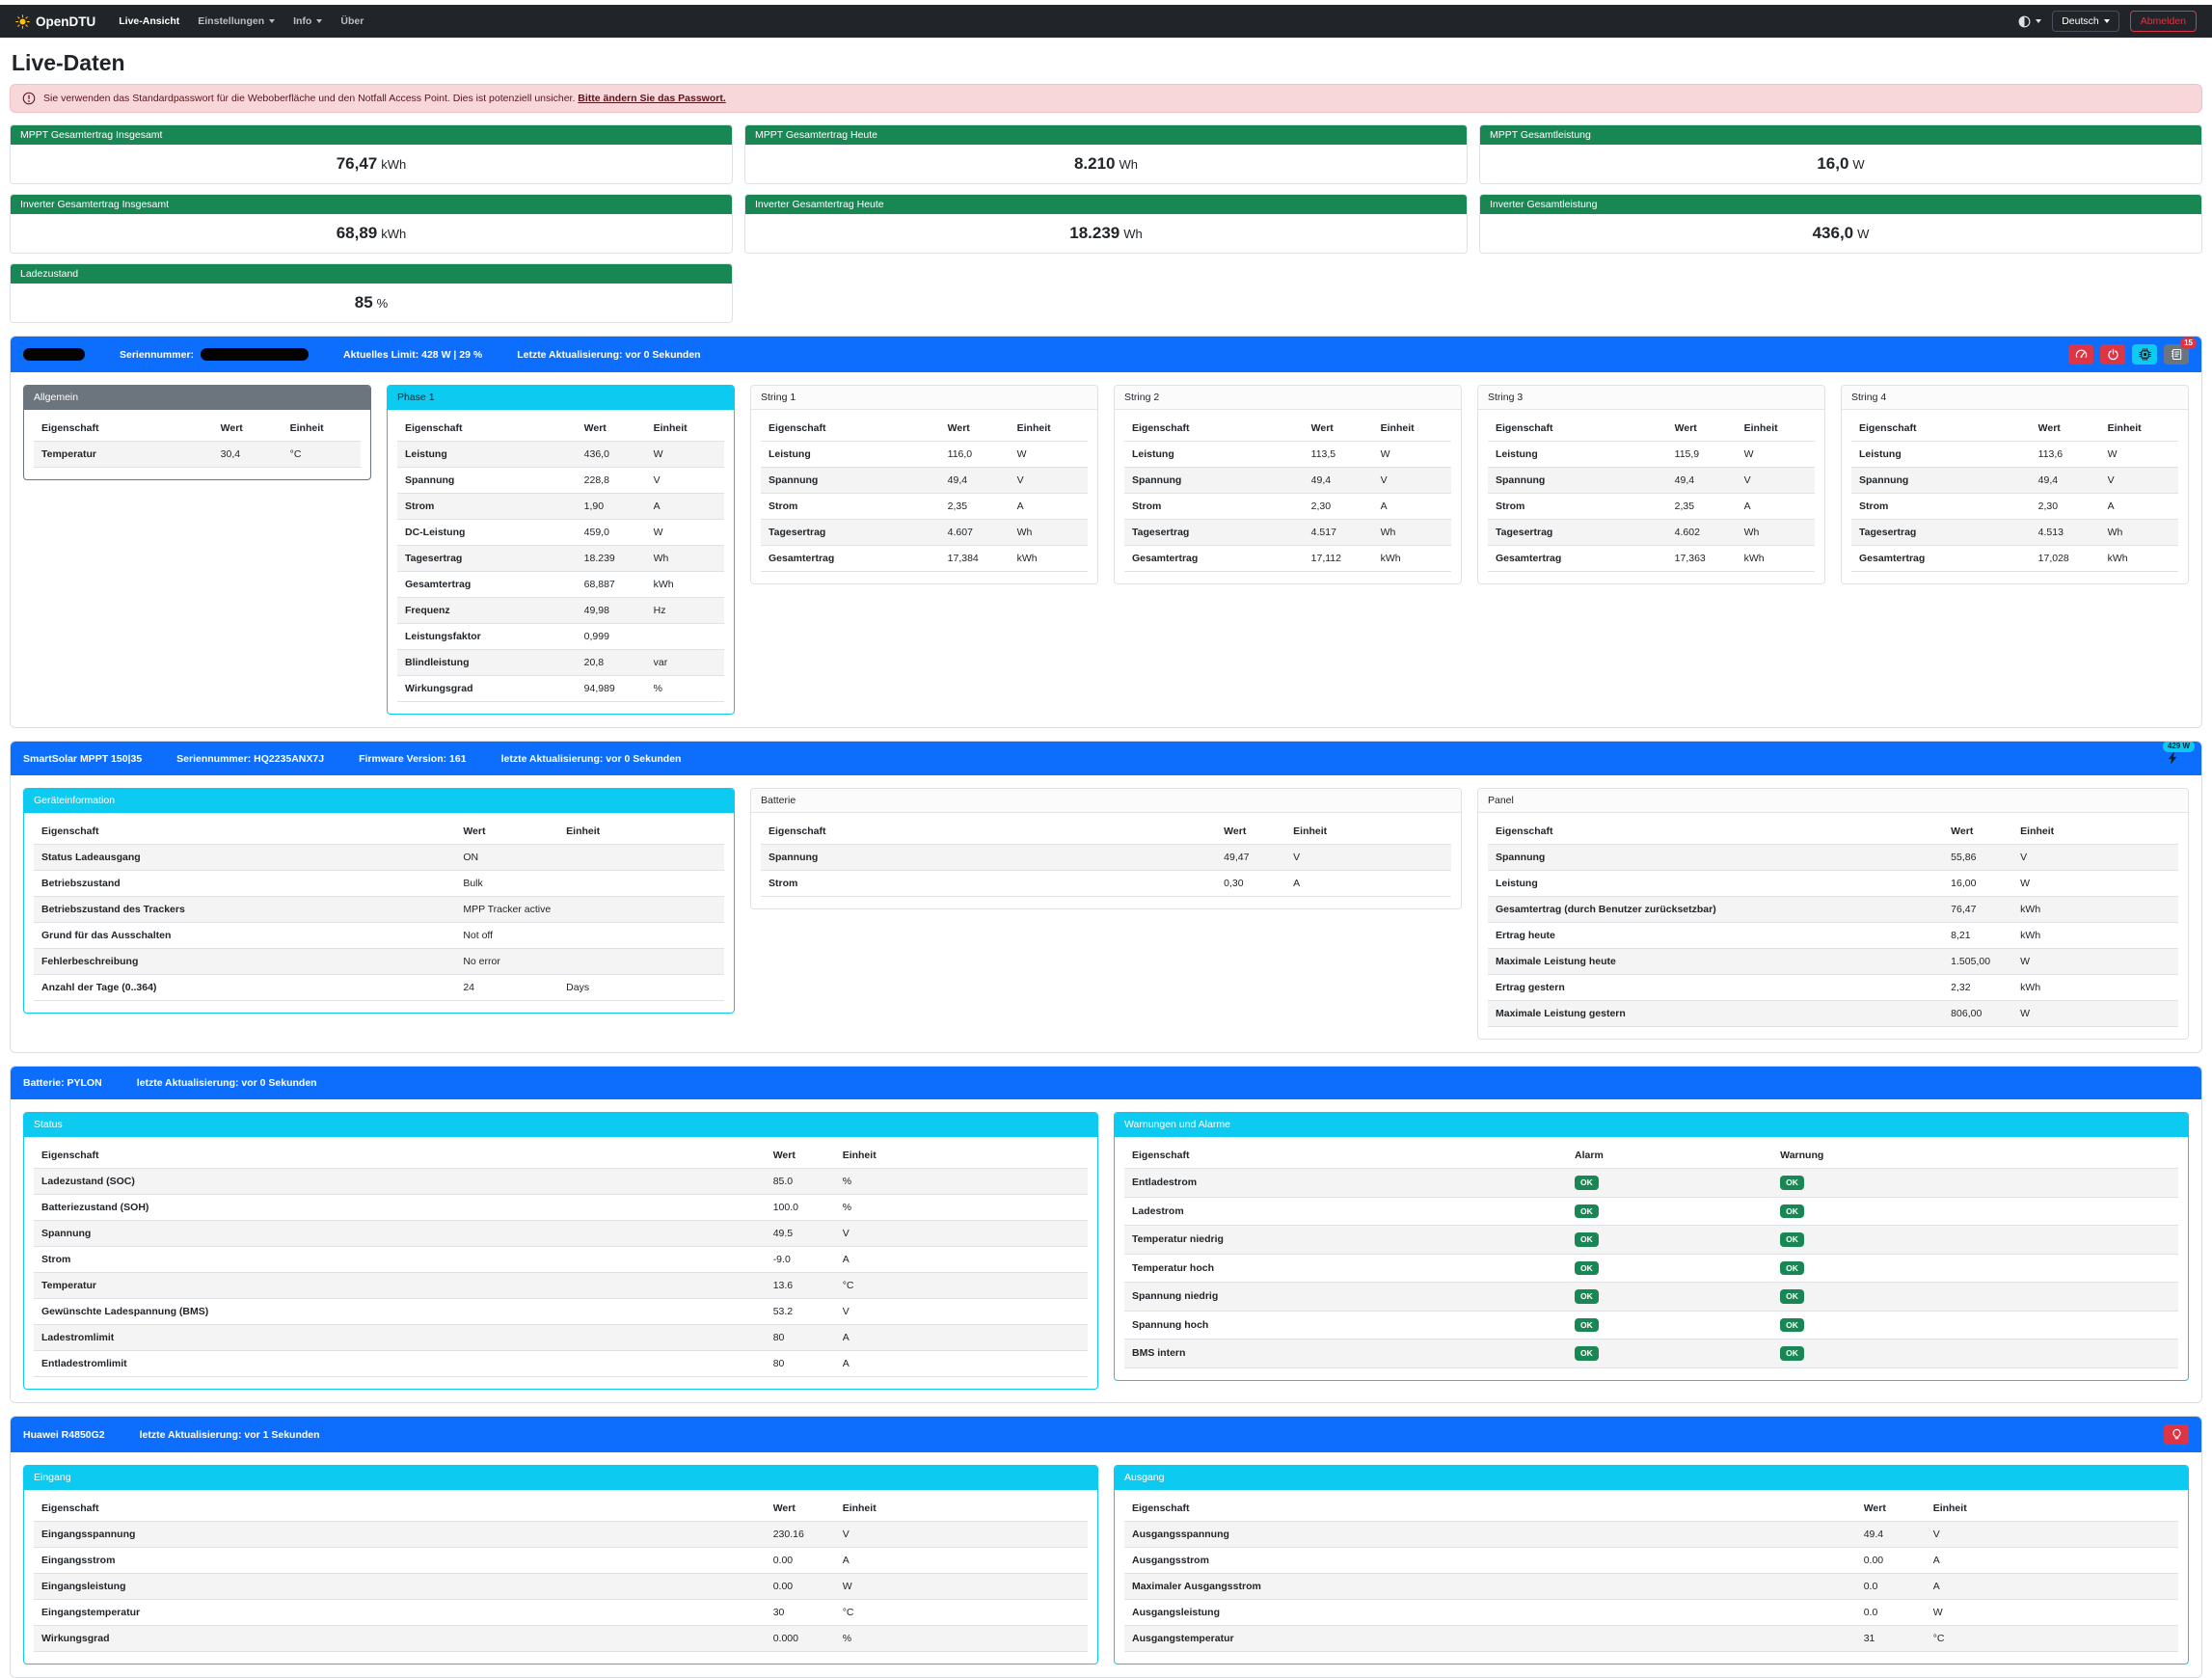  What do you see at coordinates (560, 1125) in the screenshot?
I see `card-title: Status` at bounding box center [560, 1125].